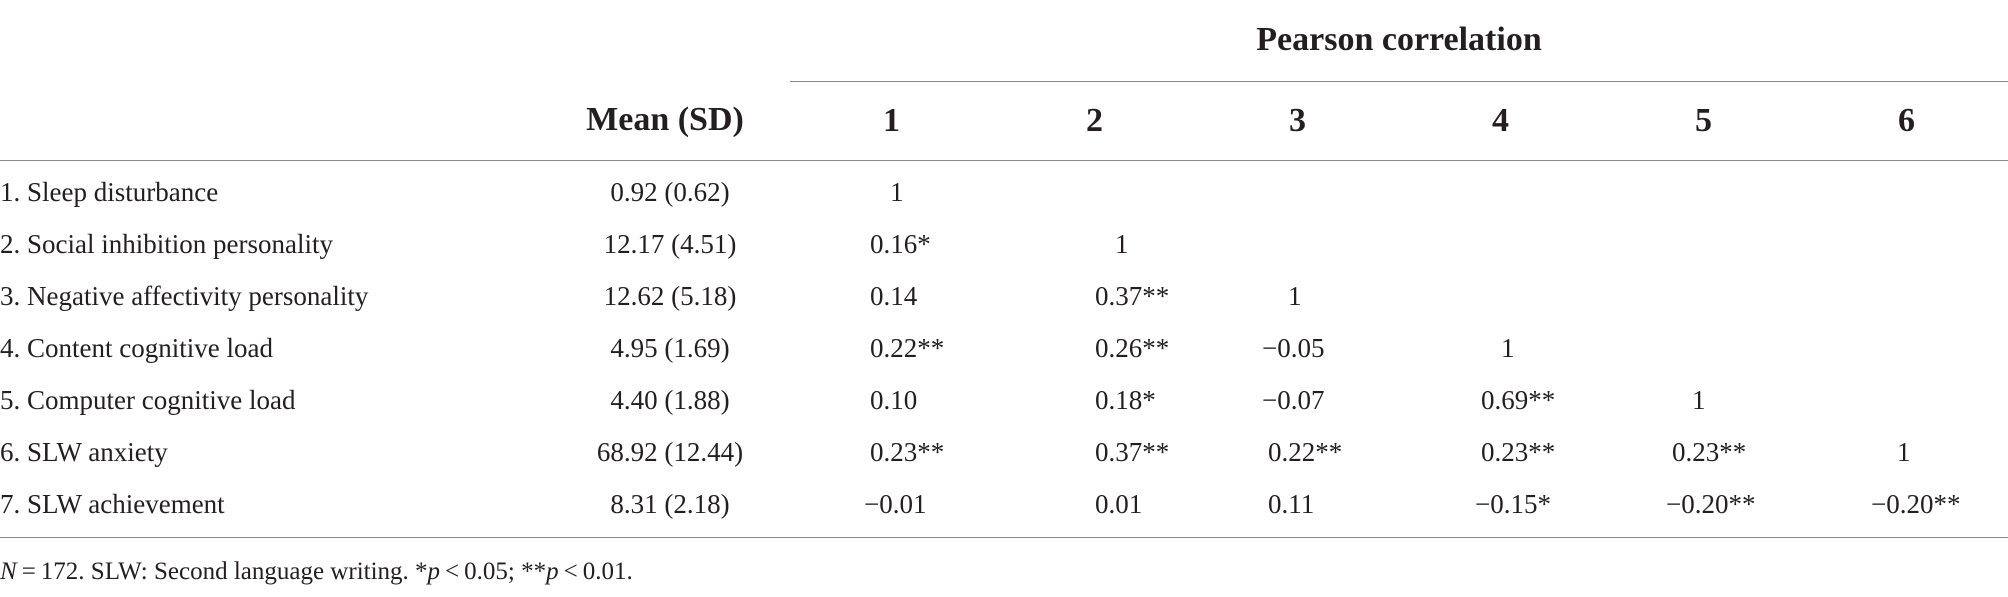  I want to click on note-p-symbol-1: p, so click(434, 571).